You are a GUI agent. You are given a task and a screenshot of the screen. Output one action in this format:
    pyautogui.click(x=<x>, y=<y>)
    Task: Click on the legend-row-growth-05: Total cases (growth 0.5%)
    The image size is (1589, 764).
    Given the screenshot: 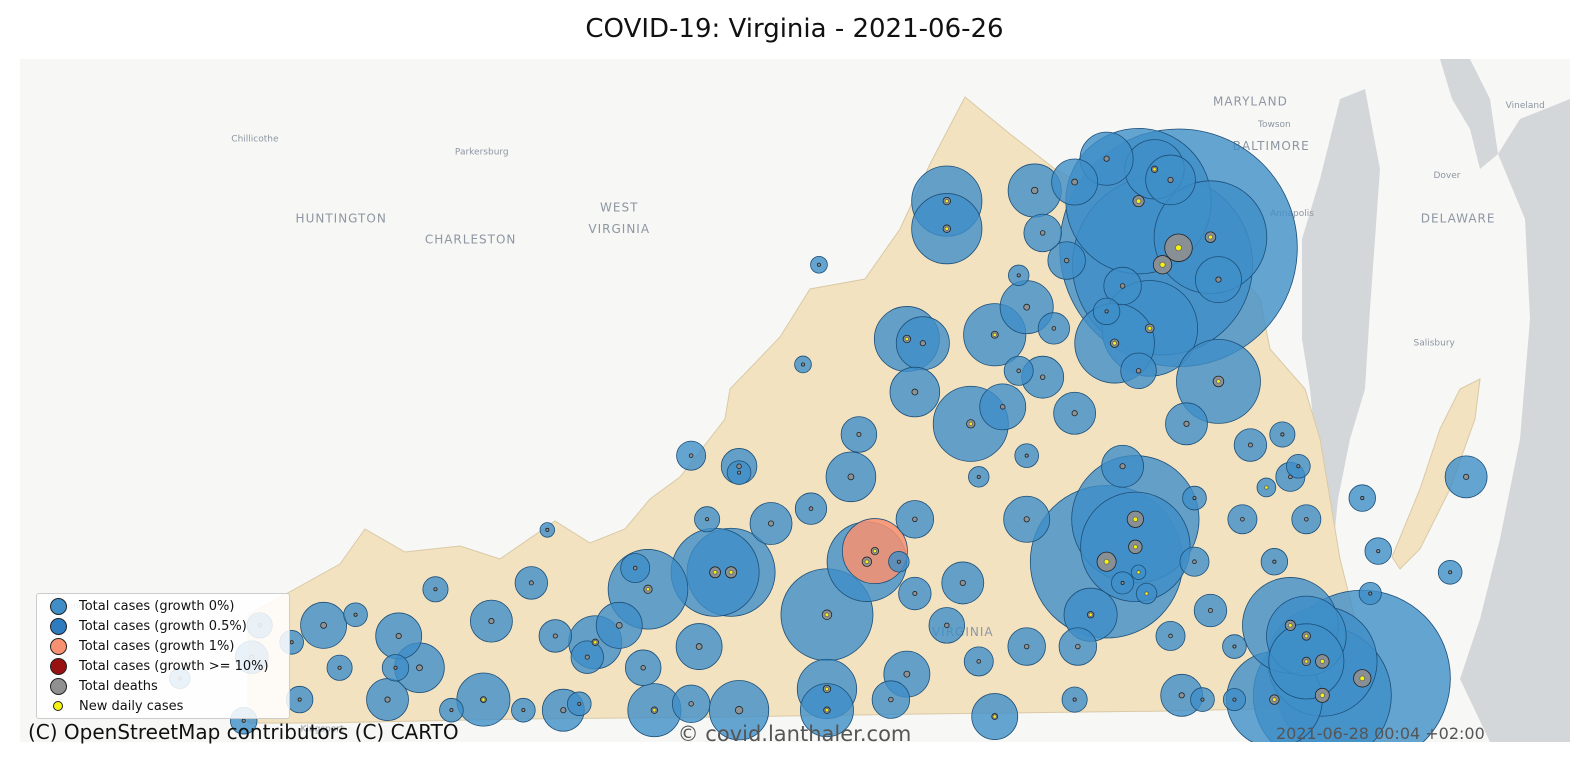 What is the action you would take?
    pyautogui.click(x=147, y=626)
    